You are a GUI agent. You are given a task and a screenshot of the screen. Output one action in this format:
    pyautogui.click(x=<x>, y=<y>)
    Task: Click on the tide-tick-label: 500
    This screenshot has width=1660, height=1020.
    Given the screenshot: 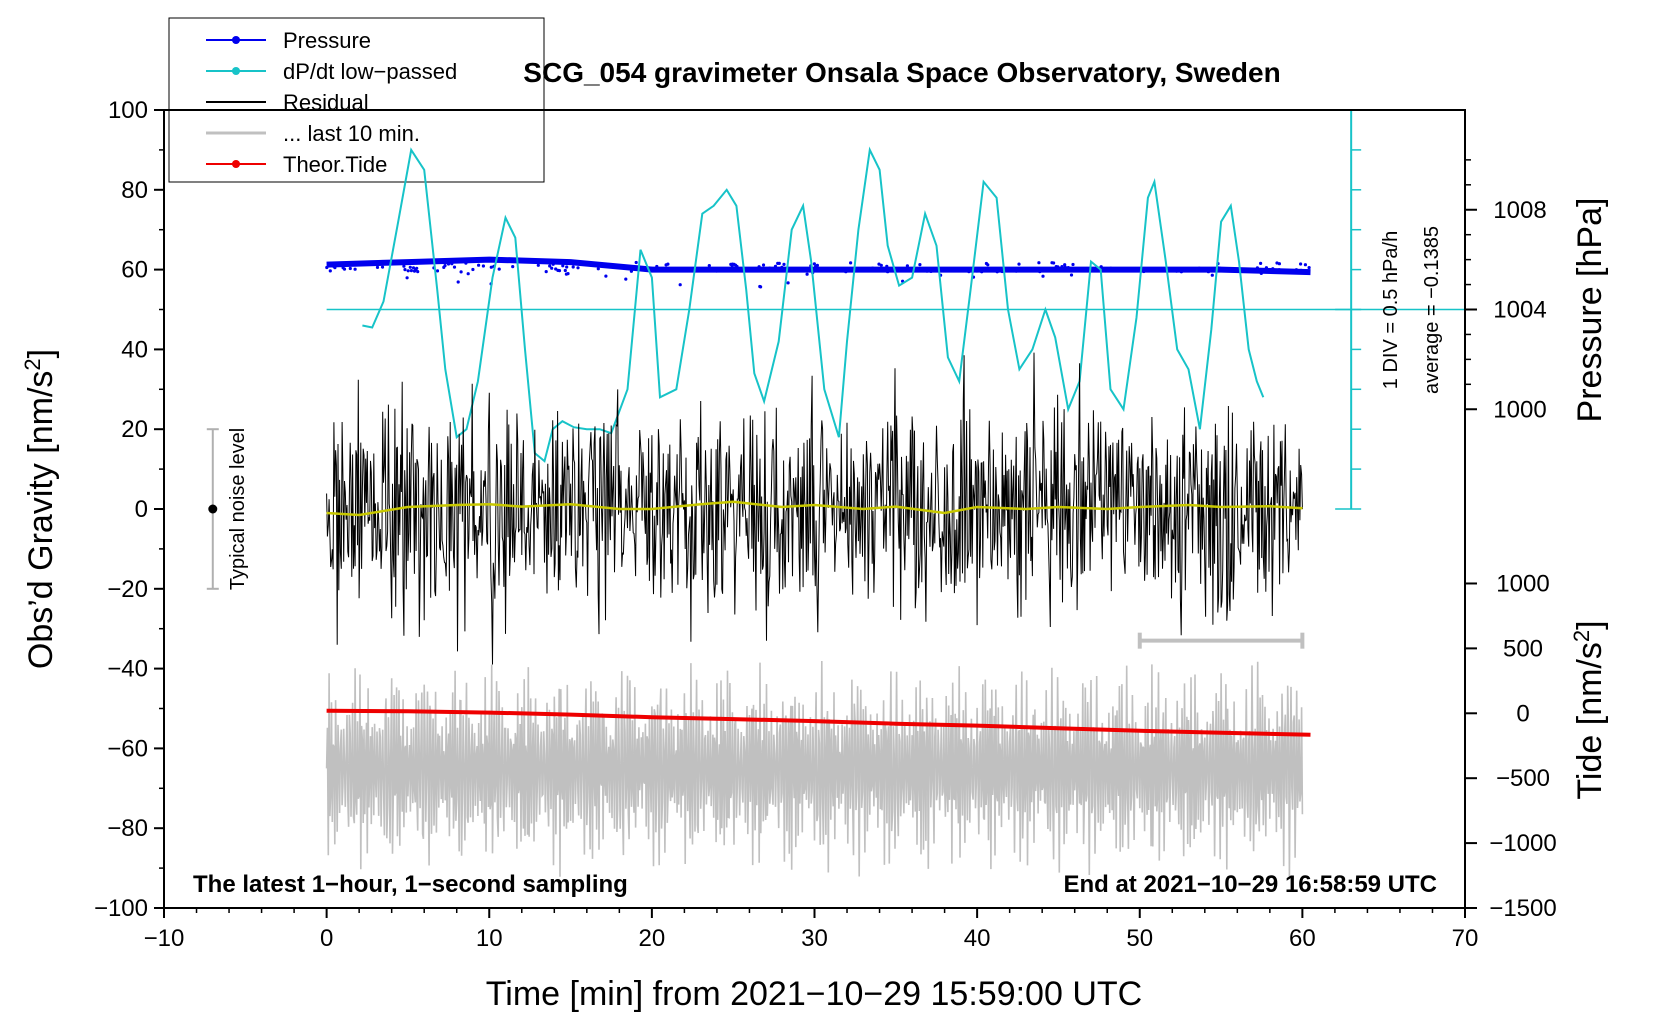 What is the action you would take?
    pyautogui.click(x=1523, y=648)
    